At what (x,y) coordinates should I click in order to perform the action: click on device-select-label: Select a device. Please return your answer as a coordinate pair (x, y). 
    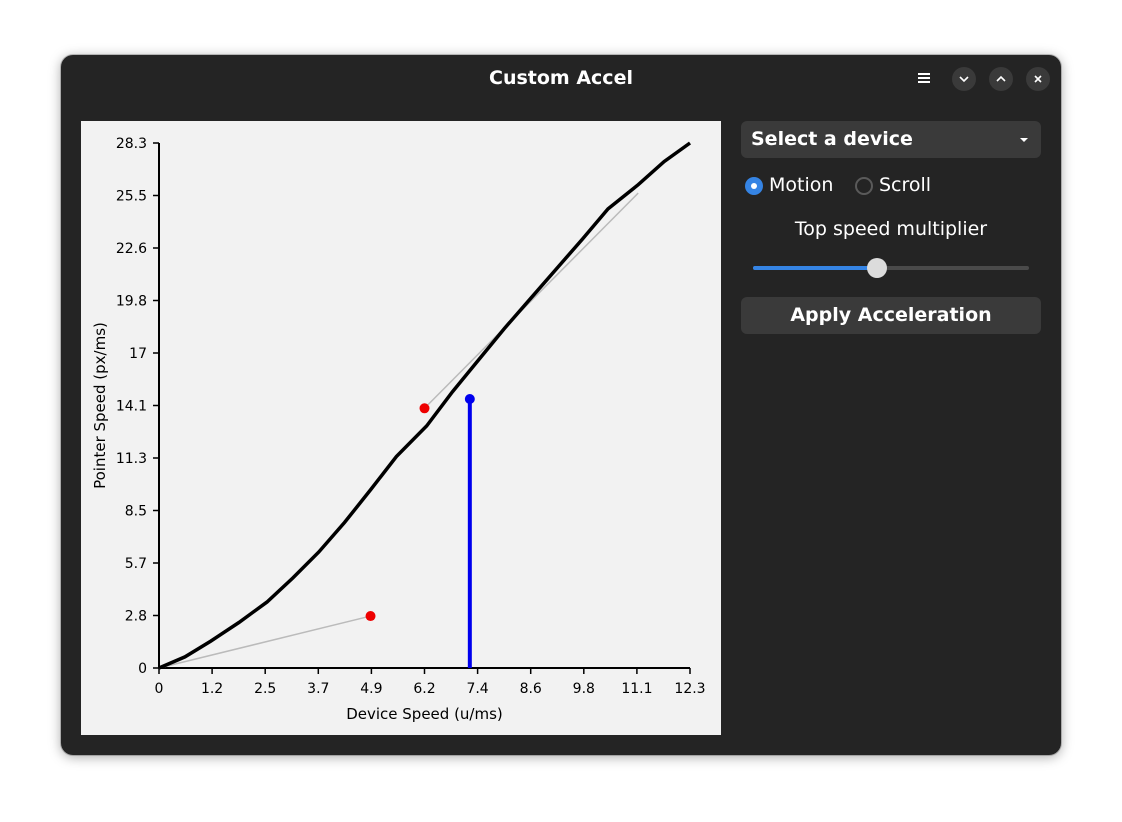
    Looking at the image, I should click on (832, 139).